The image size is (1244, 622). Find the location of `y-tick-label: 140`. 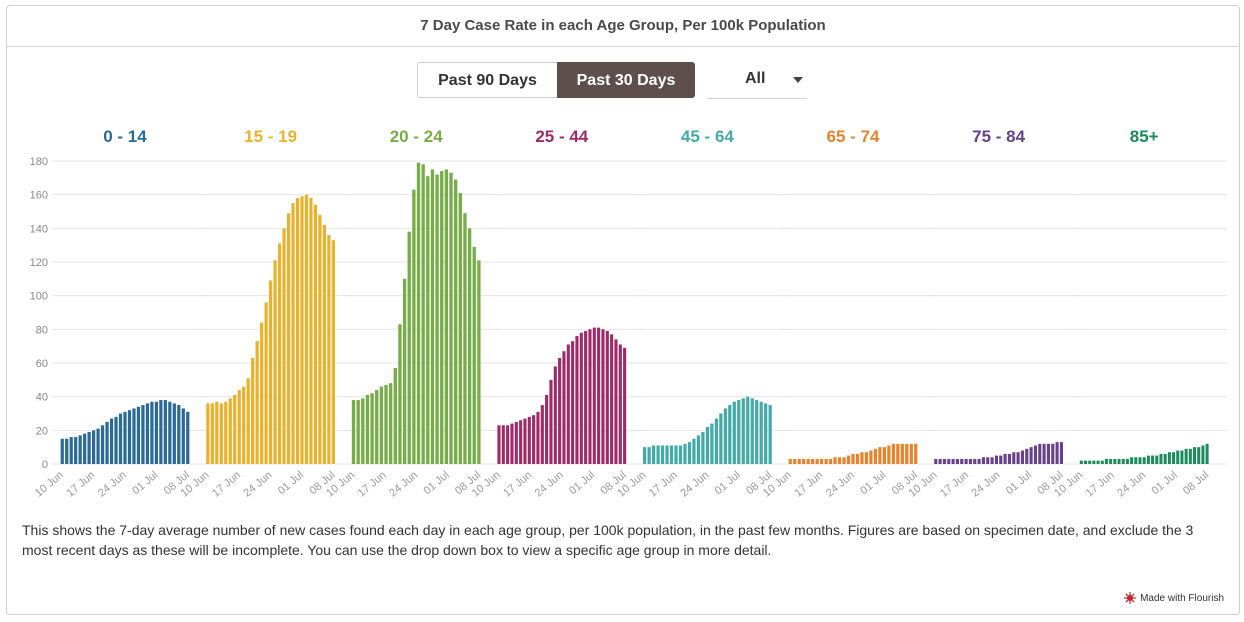

y-tick-label: 140 is located at coordinates (39, 229).